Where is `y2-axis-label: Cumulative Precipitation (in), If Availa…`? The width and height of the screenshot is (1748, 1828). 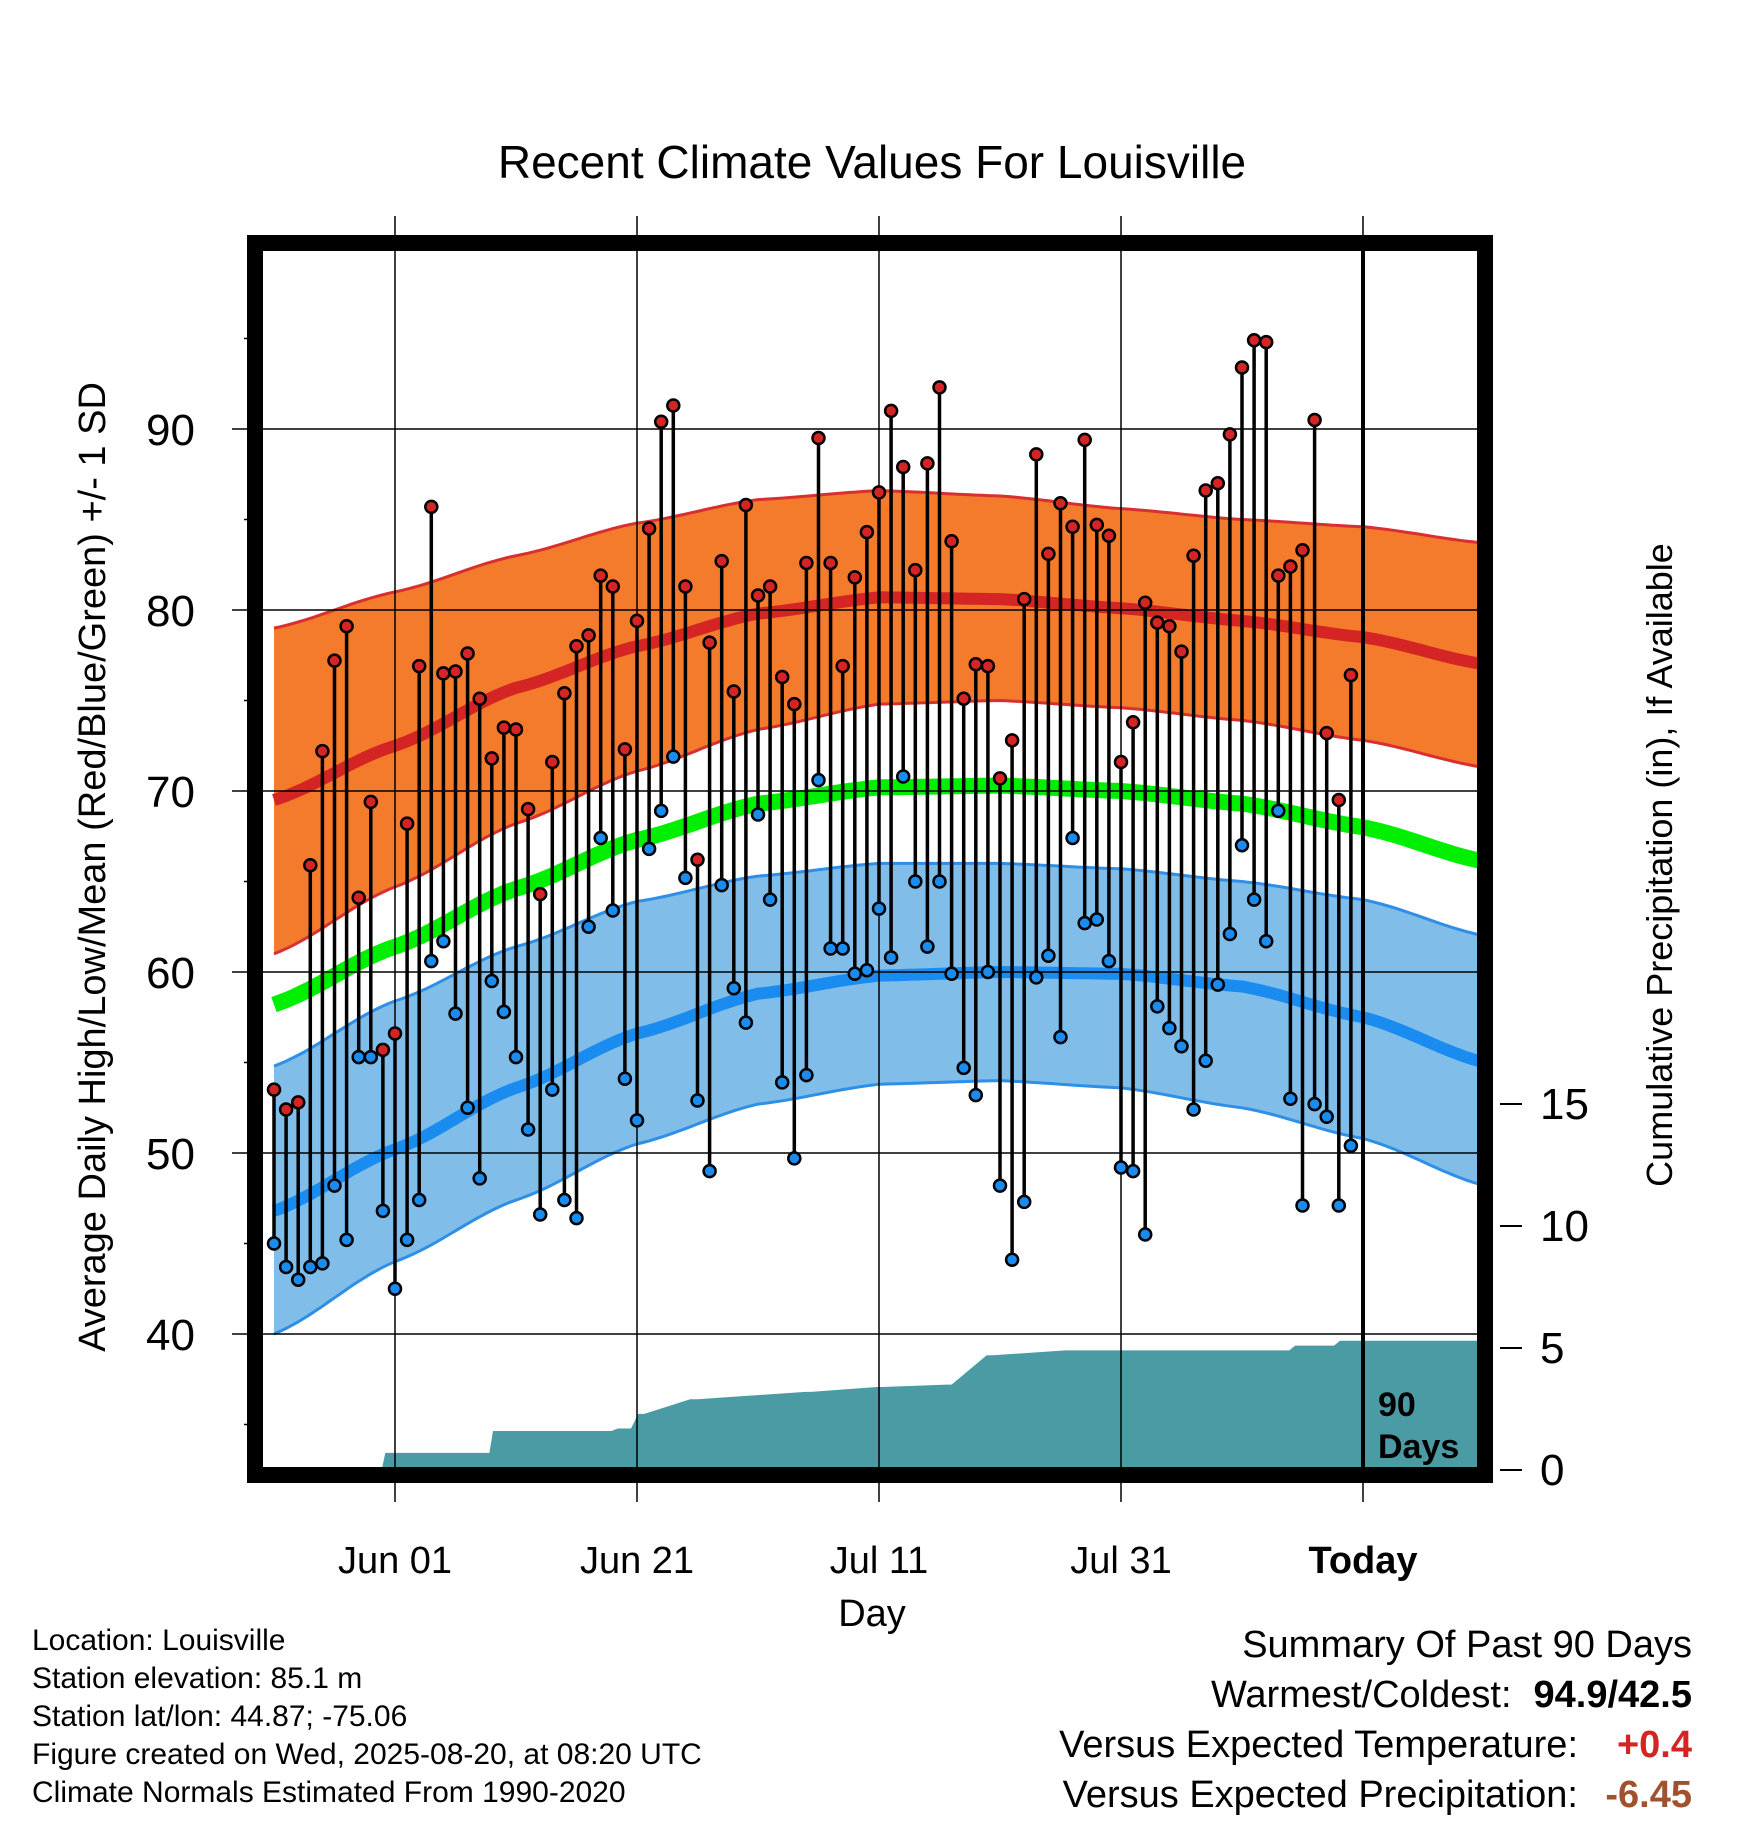 y2-axis-label: Cumulative Precipitation (in), If Availa… is located at coordinates (1659, 865).